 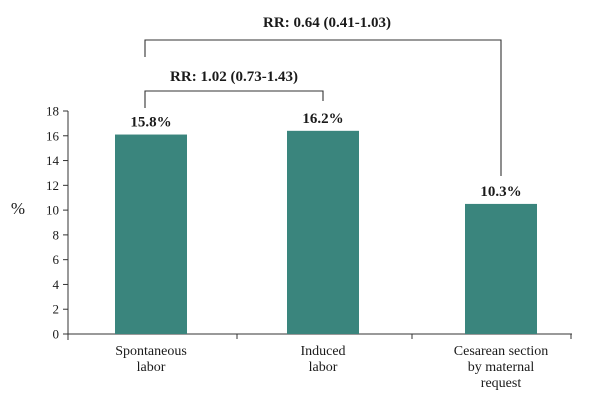 I want to click on y-tick-label: 16, so click(x=53, y=135).